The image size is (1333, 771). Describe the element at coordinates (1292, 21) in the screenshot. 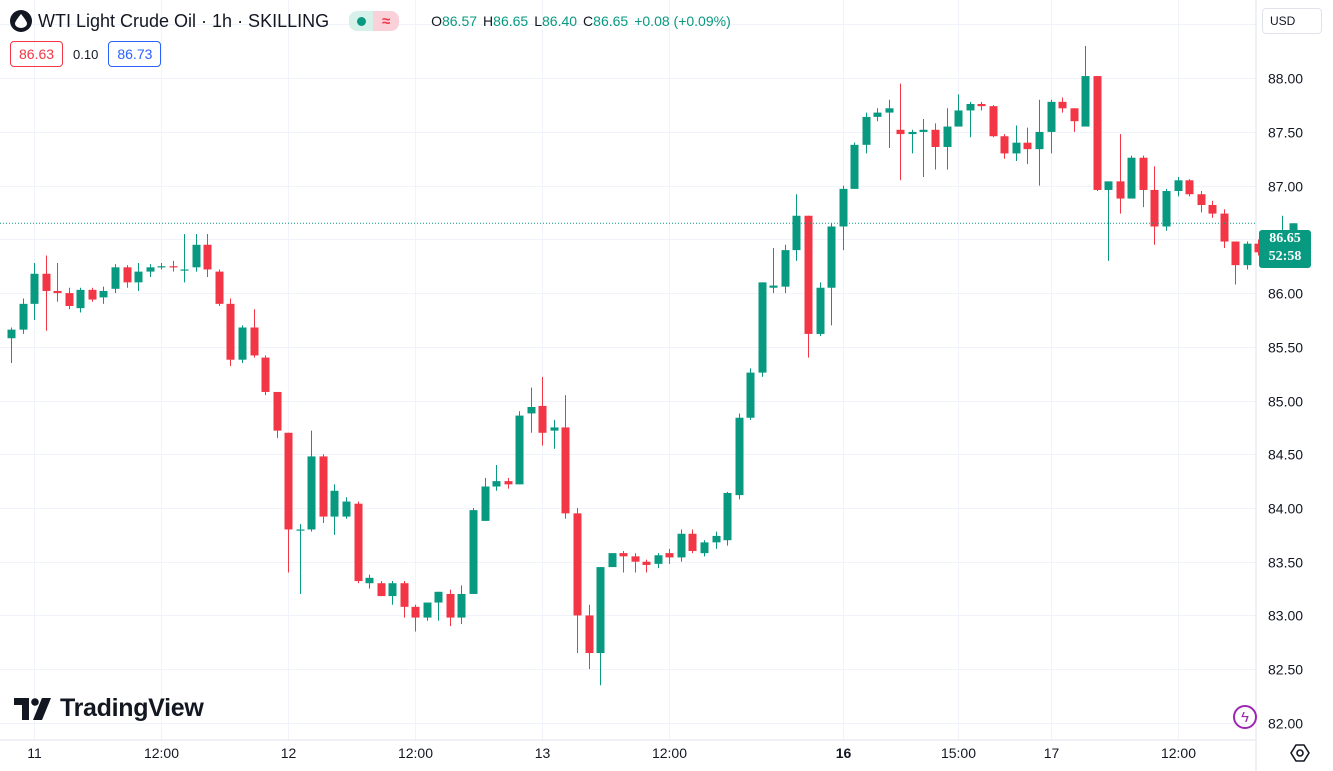

I see `currency-selector: USD` at that location.